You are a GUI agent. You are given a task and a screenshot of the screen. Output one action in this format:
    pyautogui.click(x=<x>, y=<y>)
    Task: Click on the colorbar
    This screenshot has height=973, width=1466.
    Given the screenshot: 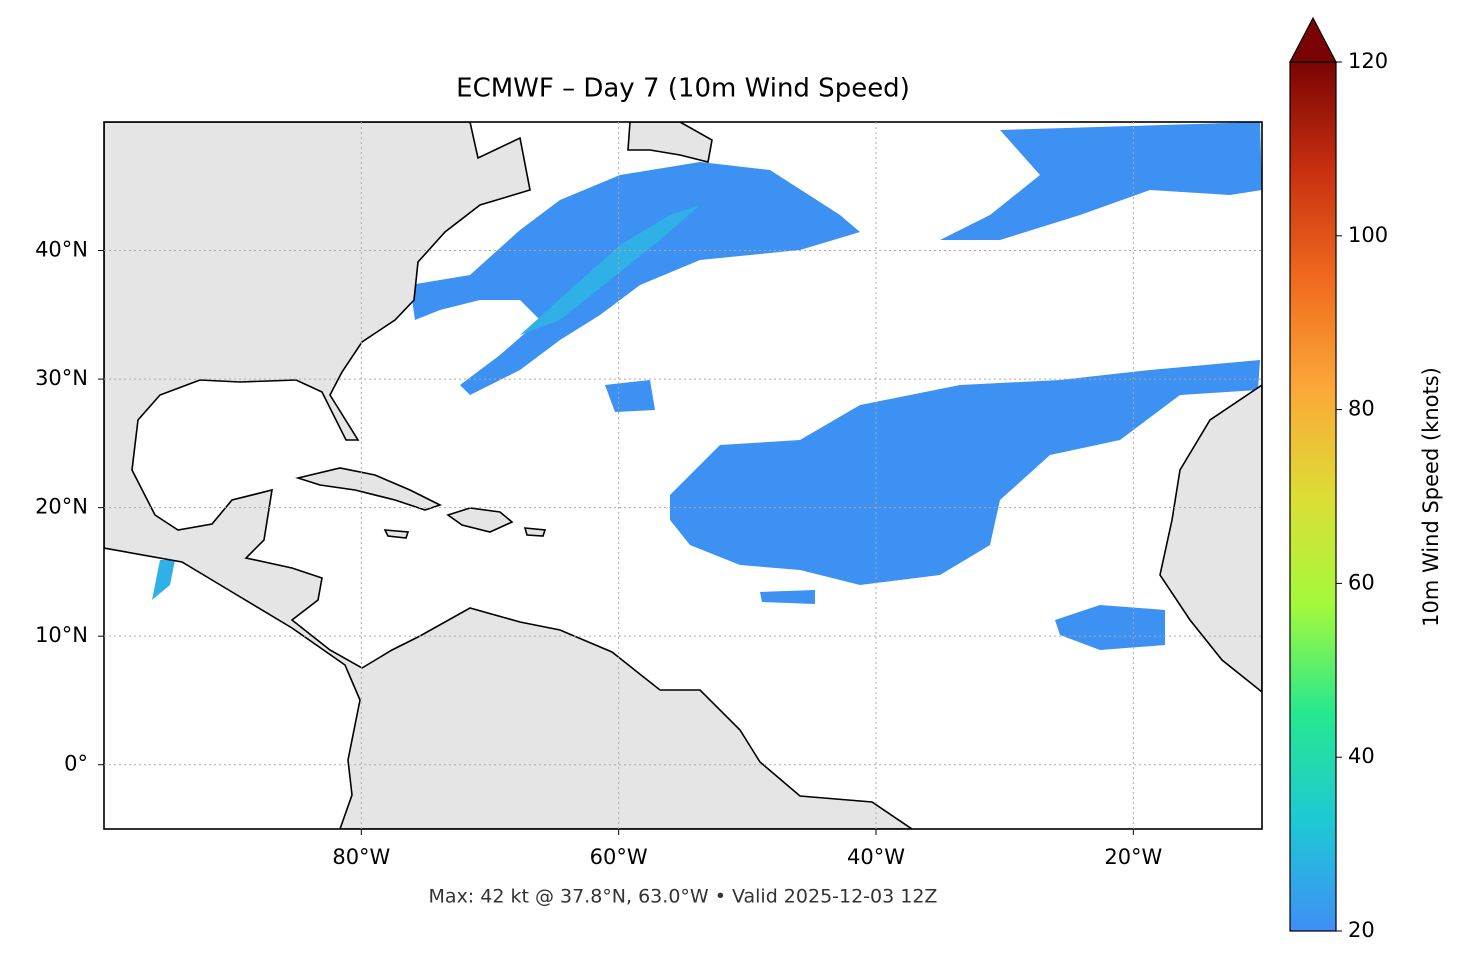 What is the action you would take?
    pyautogui.click(x=1313, y=496)
    